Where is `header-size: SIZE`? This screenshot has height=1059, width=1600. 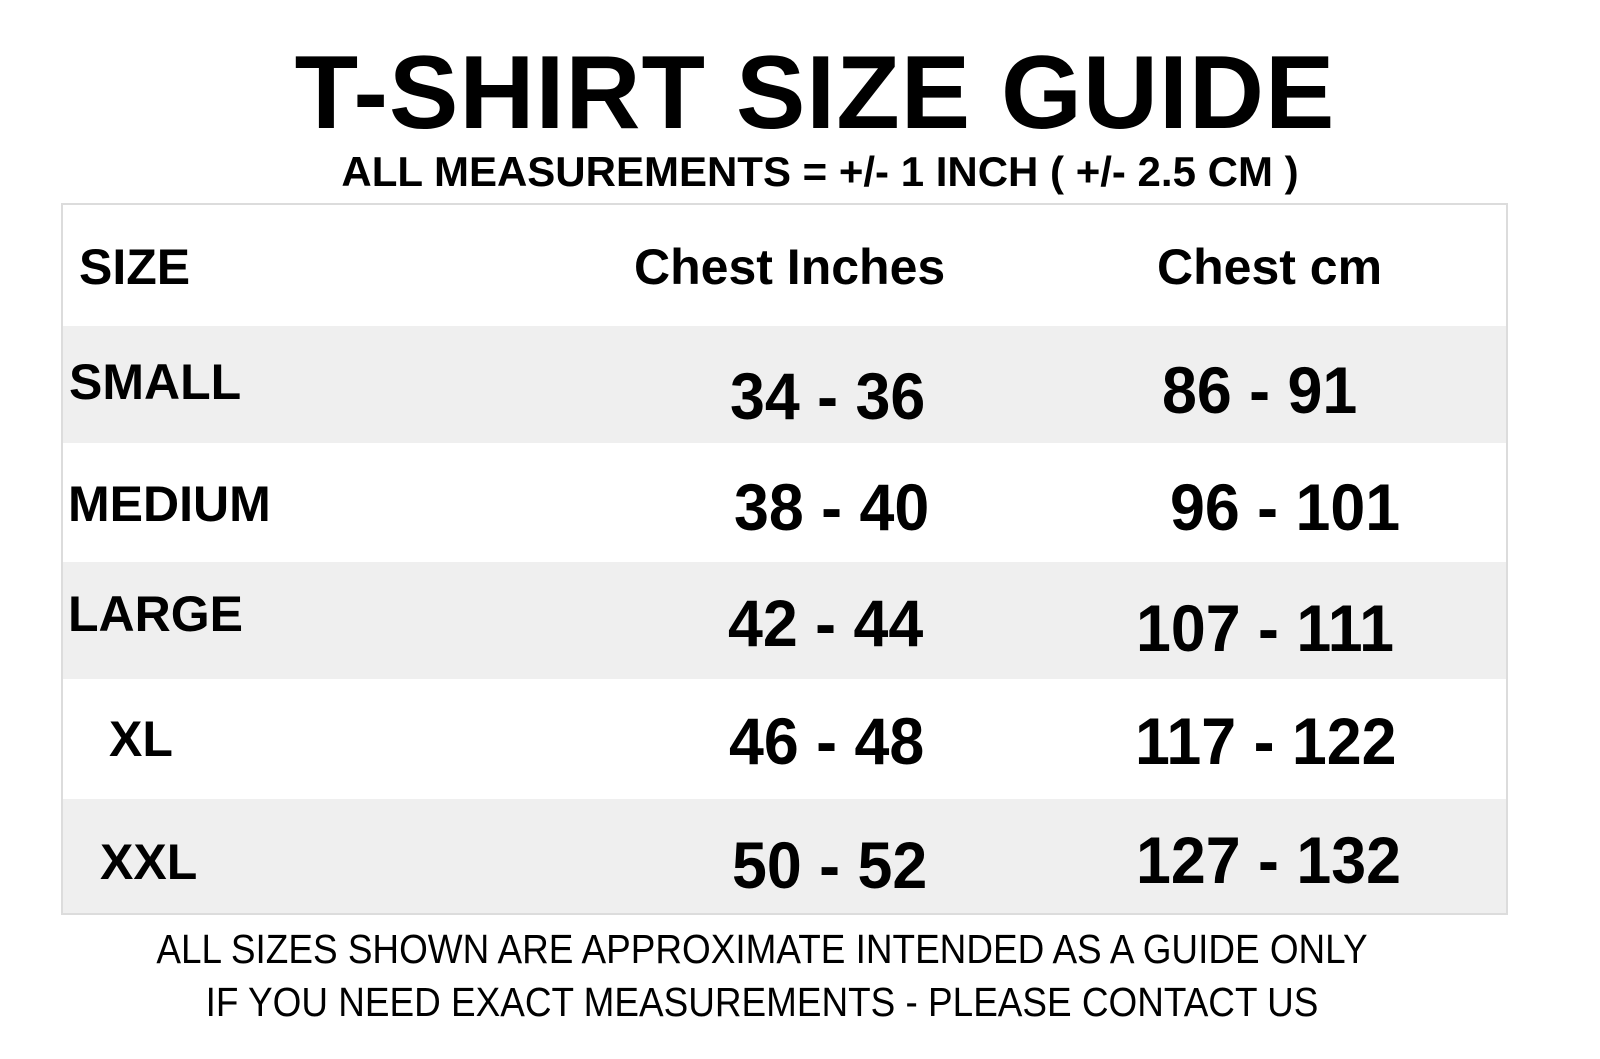 header-size: SIZE is located at coordinates (135, 267).